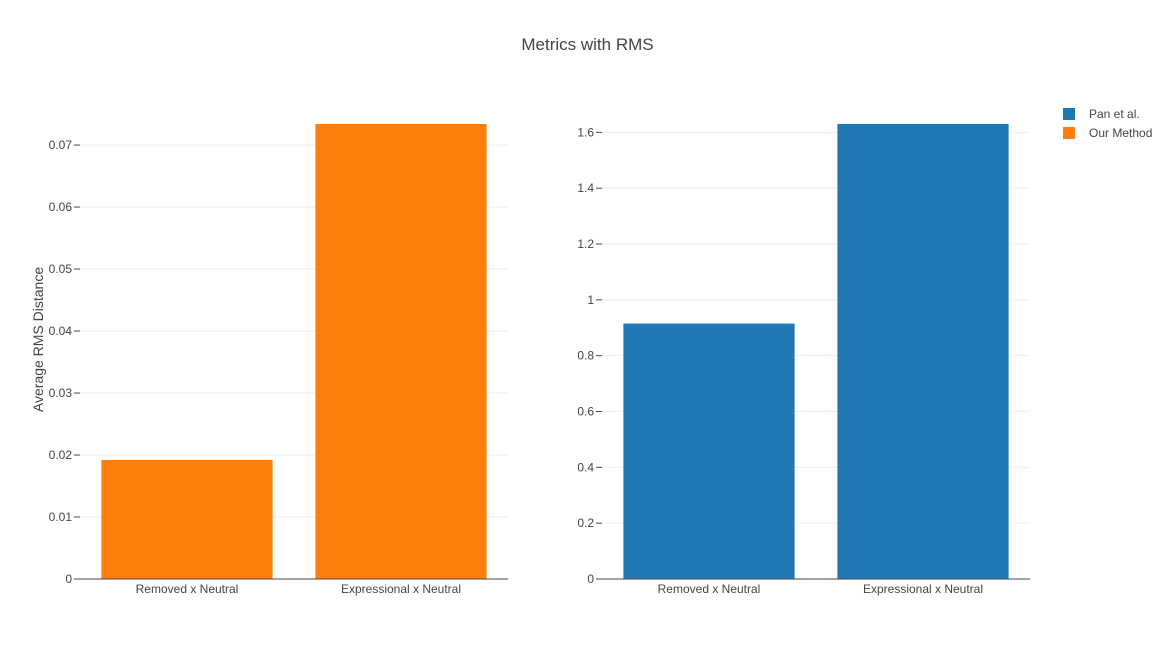 The width and height of the screenshot is (1175, 660). What do you see at coordinates (61, 269) in the screenshot?
I see `y-tick-label: 0.05` at bounding box center [61, 269].